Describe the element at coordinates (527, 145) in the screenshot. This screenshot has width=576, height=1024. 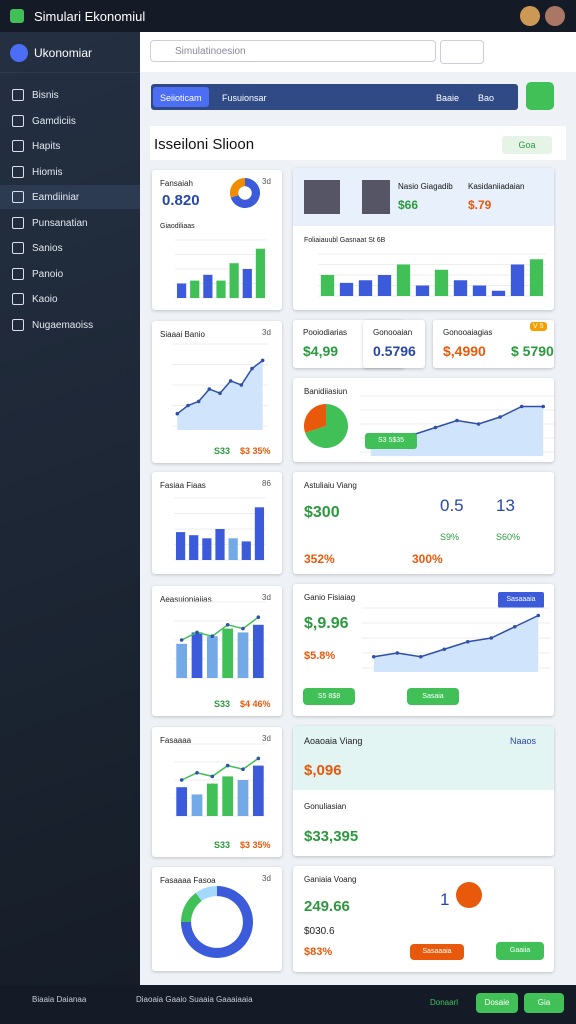
I see `section-button: Goa` at that location.